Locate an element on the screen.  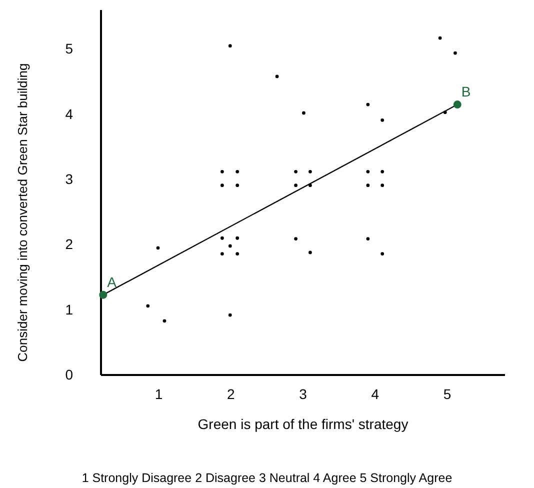
x-tick-label: 3 is located at coordinates (303, 394).